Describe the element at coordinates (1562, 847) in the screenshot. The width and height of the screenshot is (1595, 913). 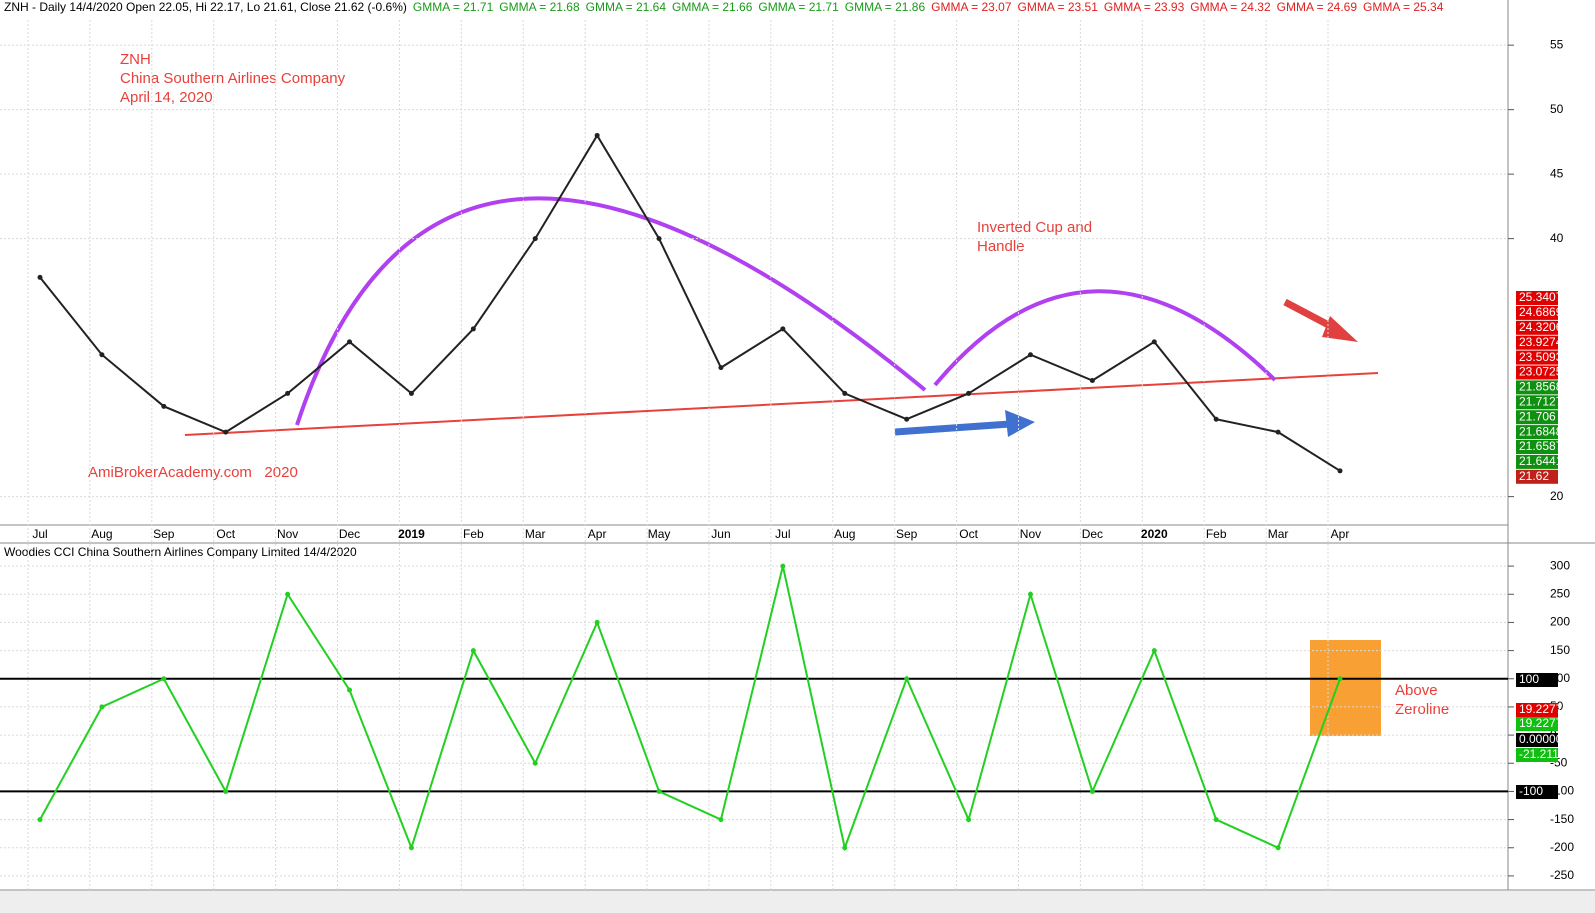
I see `y-tick-label: -200` at that location.